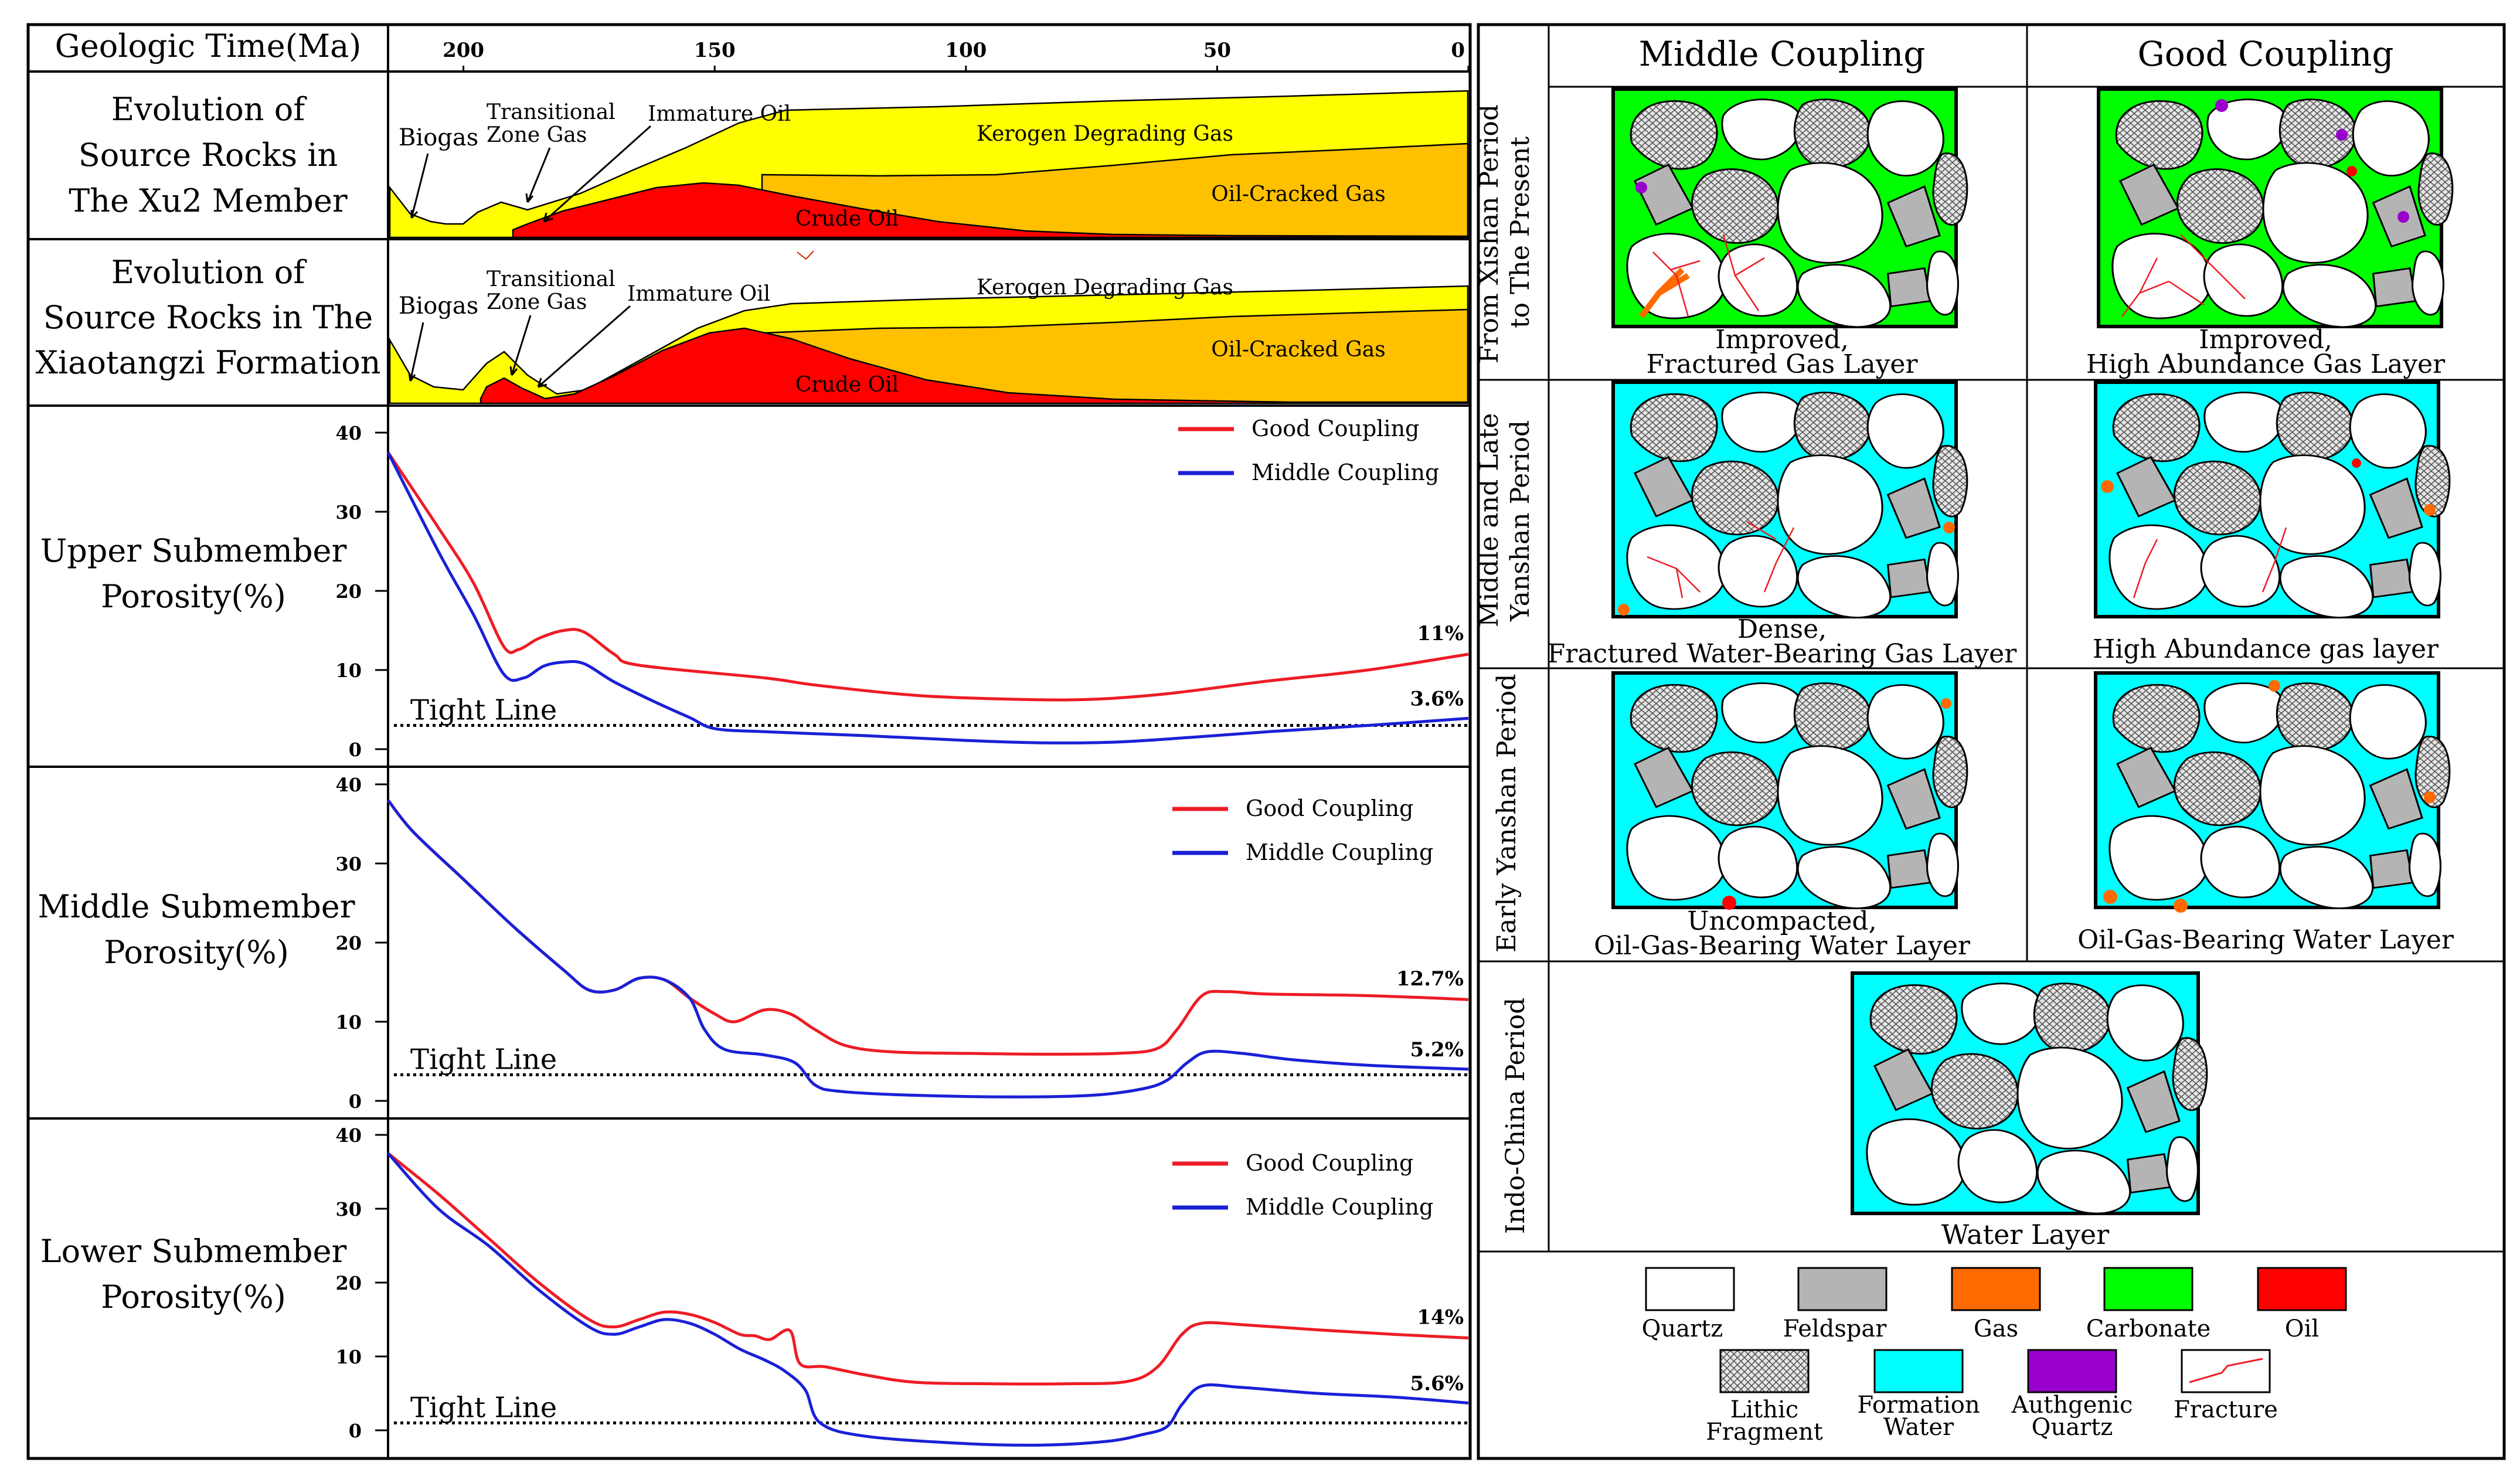 This screenshot has width=2520, height=1469. What do you see at coordinates (208, 200) in the screenshot?
I see `row-label-line: The Xu2 Member` at bounding box center [208, 200].